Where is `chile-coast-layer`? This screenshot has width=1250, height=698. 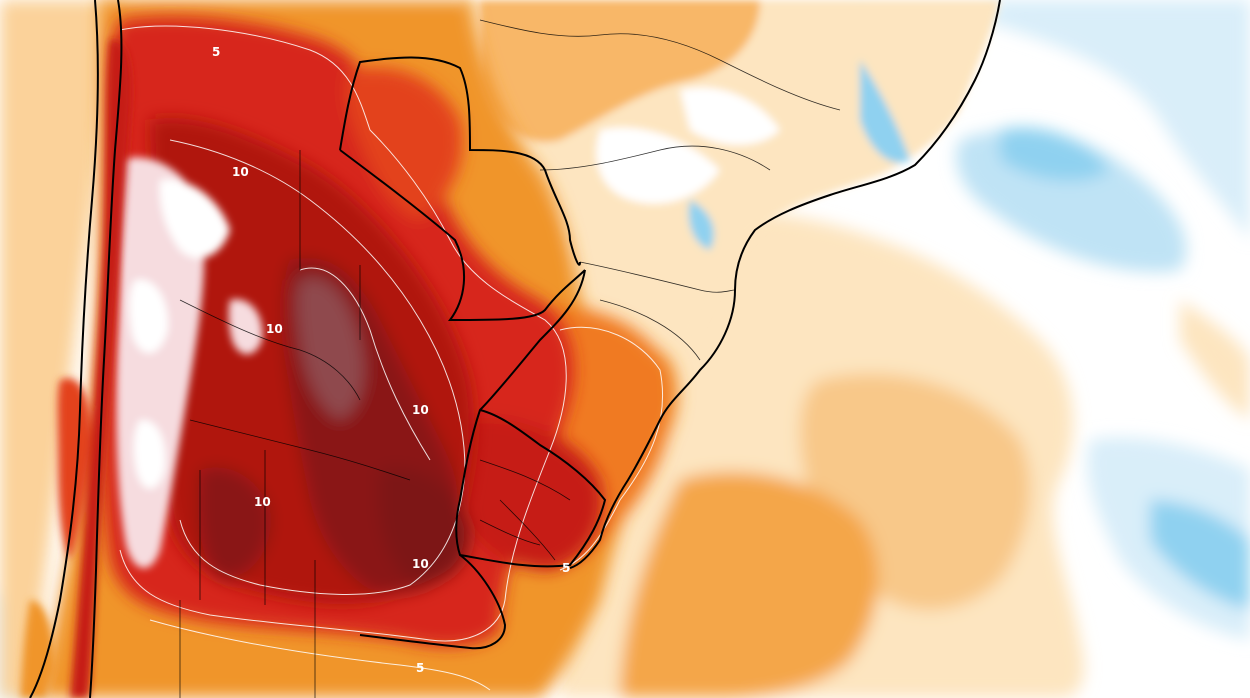 chile-coast-layer is located at coordinates (76, 368).